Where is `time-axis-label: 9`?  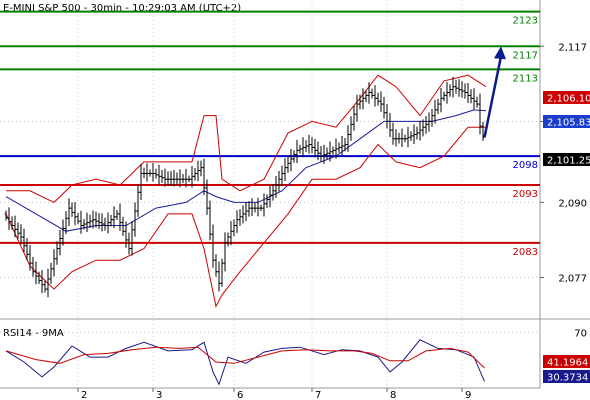
time-axis-label: 9 is located at coordinates (468, 395).